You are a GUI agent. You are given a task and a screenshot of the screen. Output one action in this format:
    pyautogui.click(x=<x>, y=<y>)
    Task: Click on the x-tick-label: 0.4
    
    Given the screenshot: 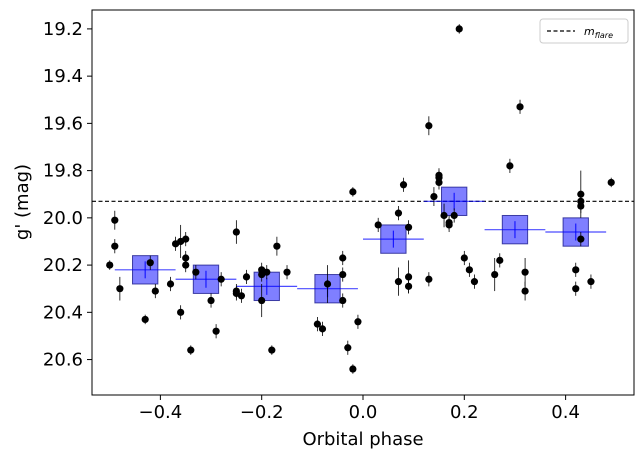 What is the action you would take?
    pyautogui.click(x=565, y=412)
    